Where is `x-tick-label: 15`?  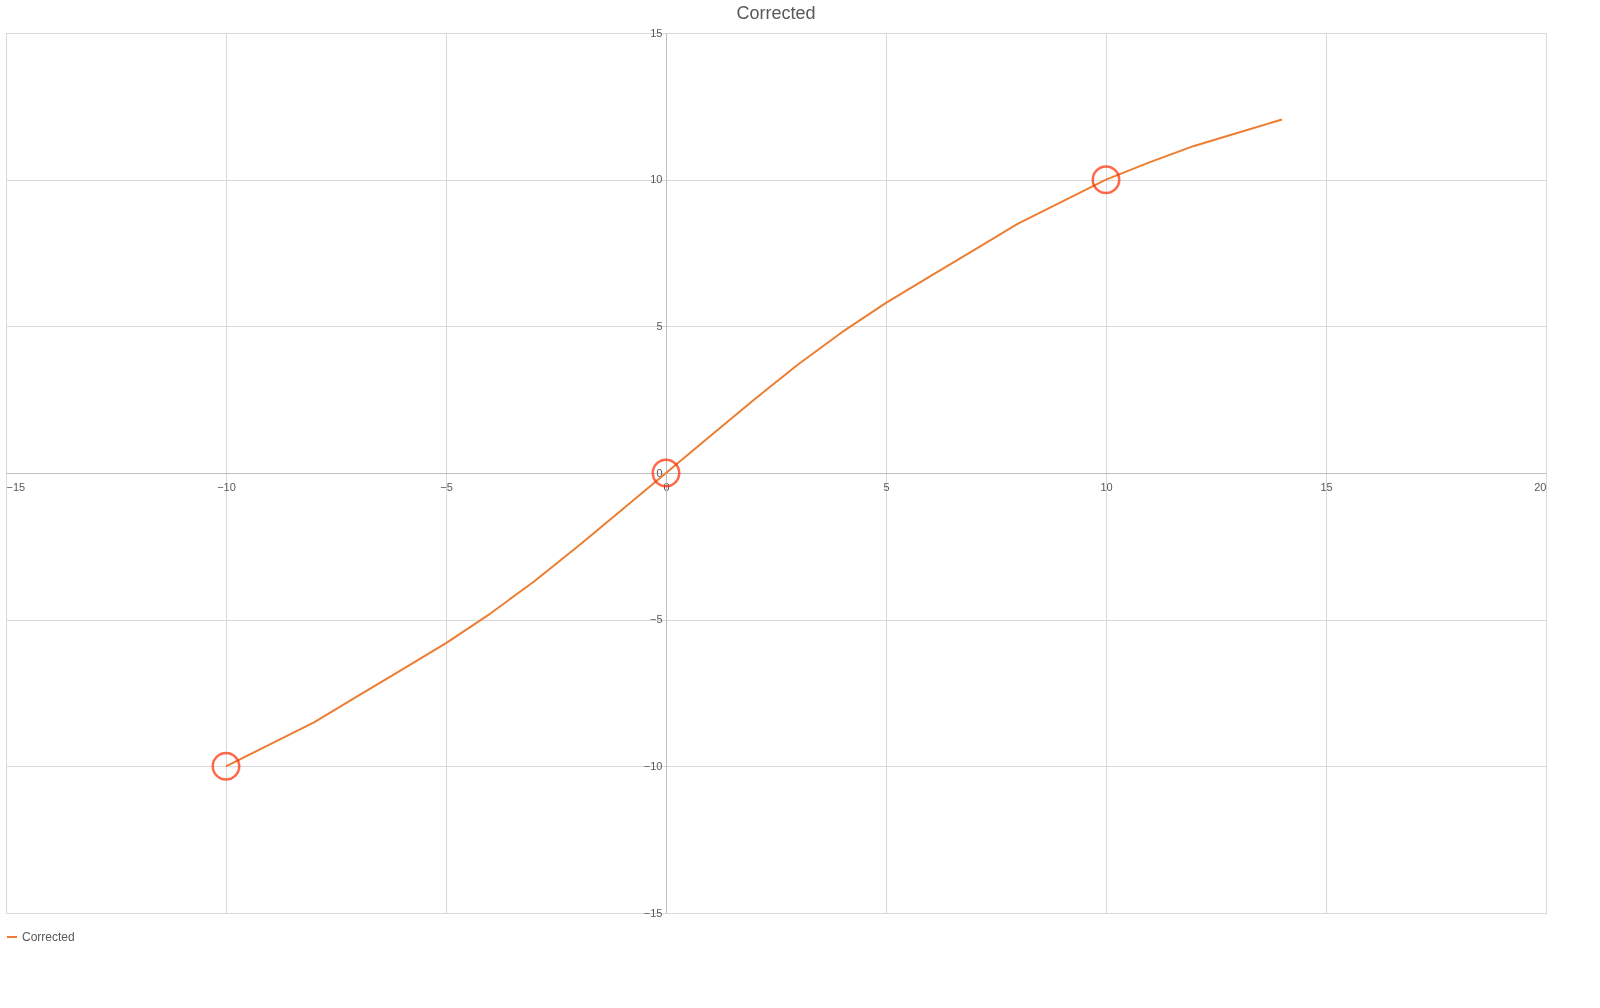 x-tick-label: 15 is located at coordinates (1326, 486).